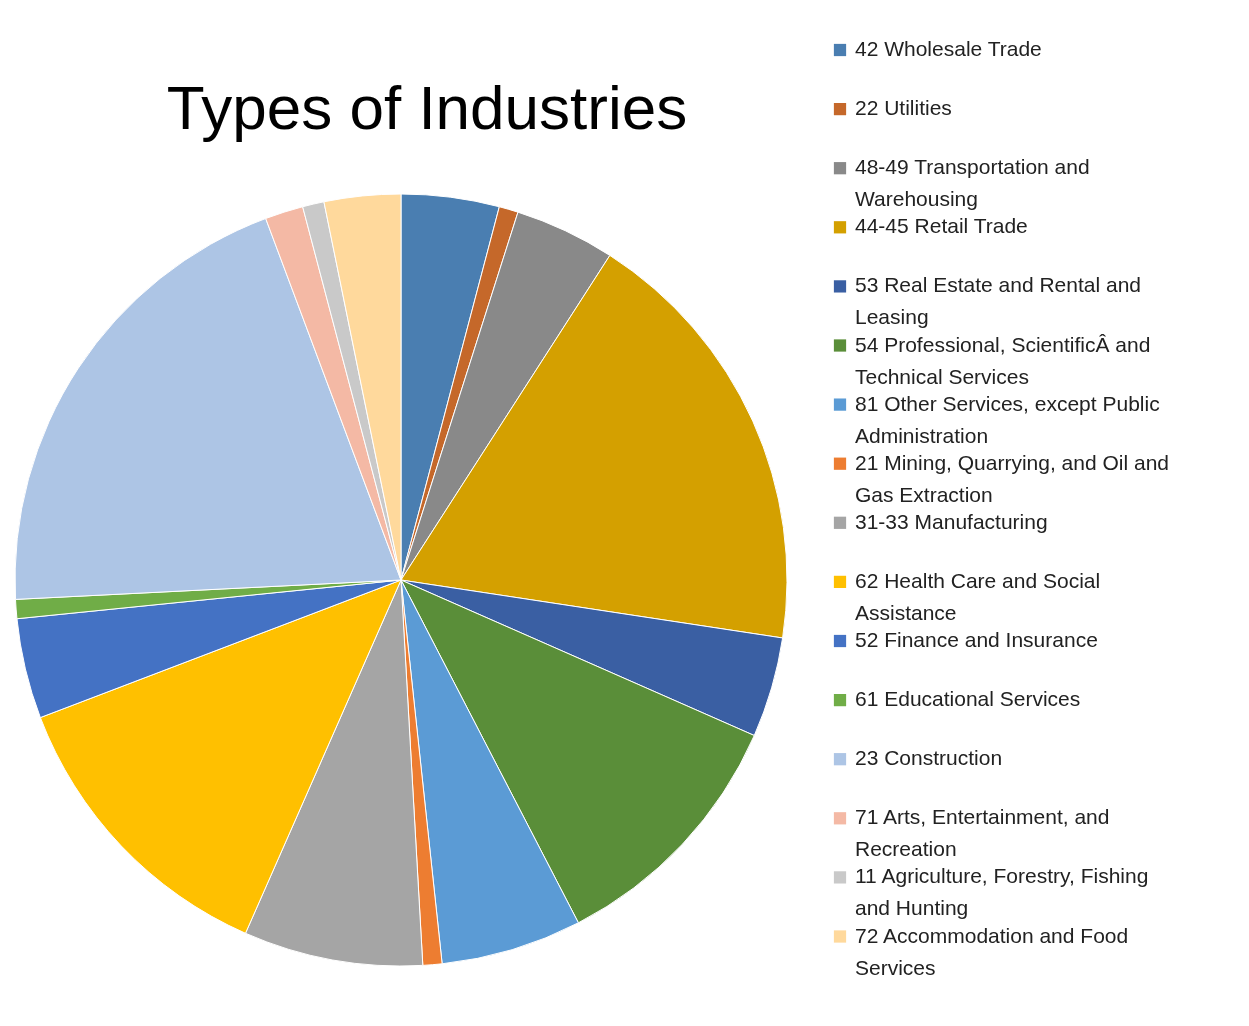 Image resolution: width=1249 pixels, height=1026 pixels. I want to click on legend-label: 81 Other Services, except Public Administration, so click(1007, 419).